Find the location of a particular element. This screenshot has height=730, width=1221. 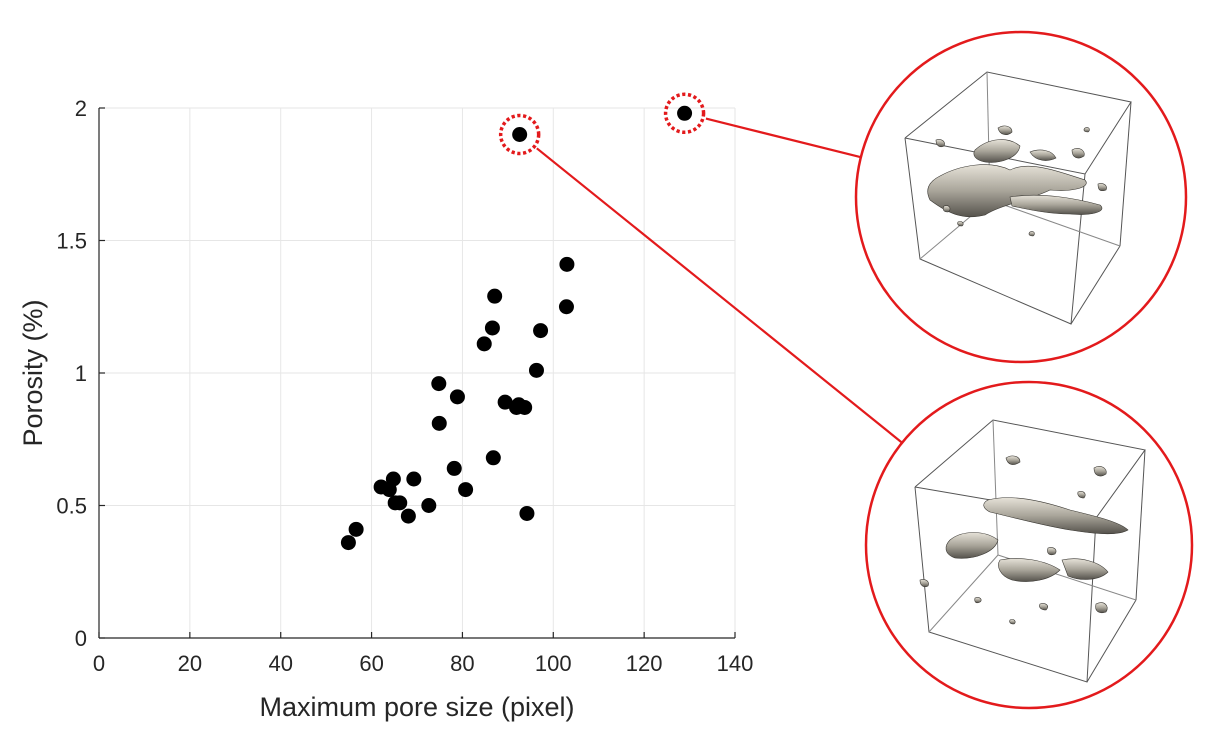

inset-top-frame is located at coordinates (1021, 197).